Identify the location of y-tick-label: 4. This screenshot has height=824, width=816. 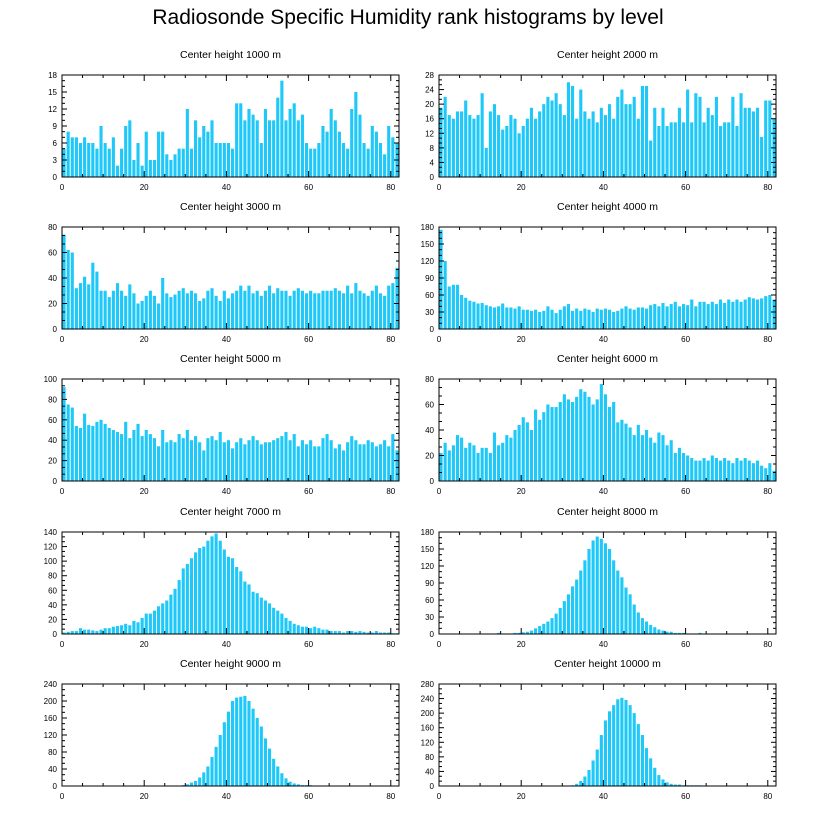
(432, 162).